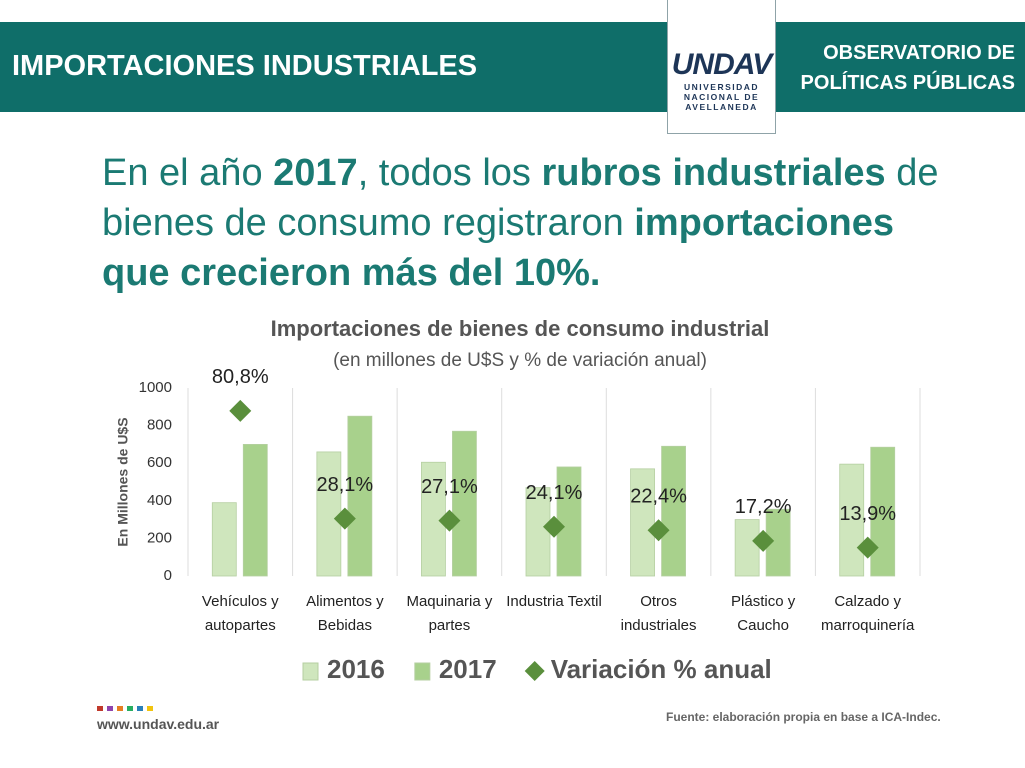 Image resolution: width=1025 pixels, height=768 pixels. Describe the element at coordinates (658, 497) in the screenshot. I see `data-label: 22,4%` at that location.